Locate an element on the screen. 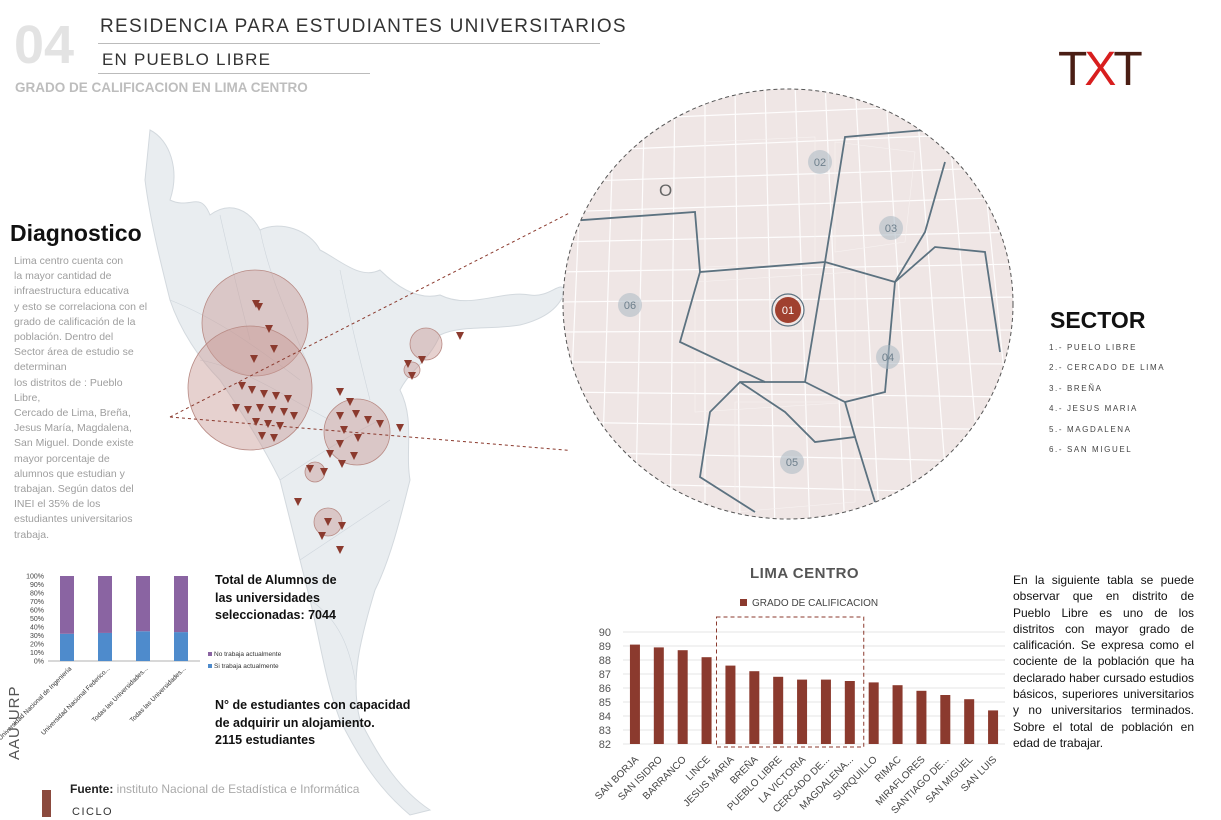 Image resolution: width=1221 pixels, height=820 pixels. map-label-03: 03 is located at coordinates (891, 229).